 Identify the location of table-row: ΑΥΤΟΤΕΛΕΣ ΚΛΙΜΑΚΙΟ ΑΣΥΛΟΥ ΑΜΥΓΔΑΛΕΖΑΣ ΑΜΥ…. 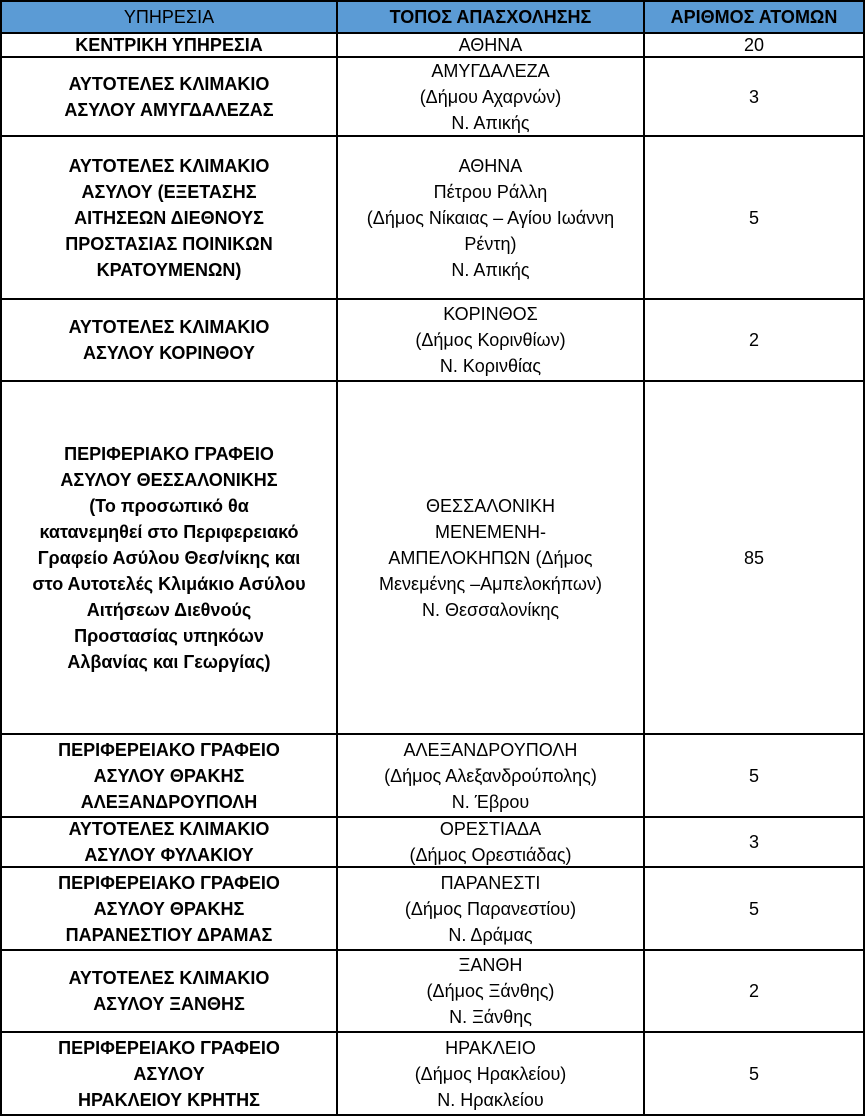
(432, 97).